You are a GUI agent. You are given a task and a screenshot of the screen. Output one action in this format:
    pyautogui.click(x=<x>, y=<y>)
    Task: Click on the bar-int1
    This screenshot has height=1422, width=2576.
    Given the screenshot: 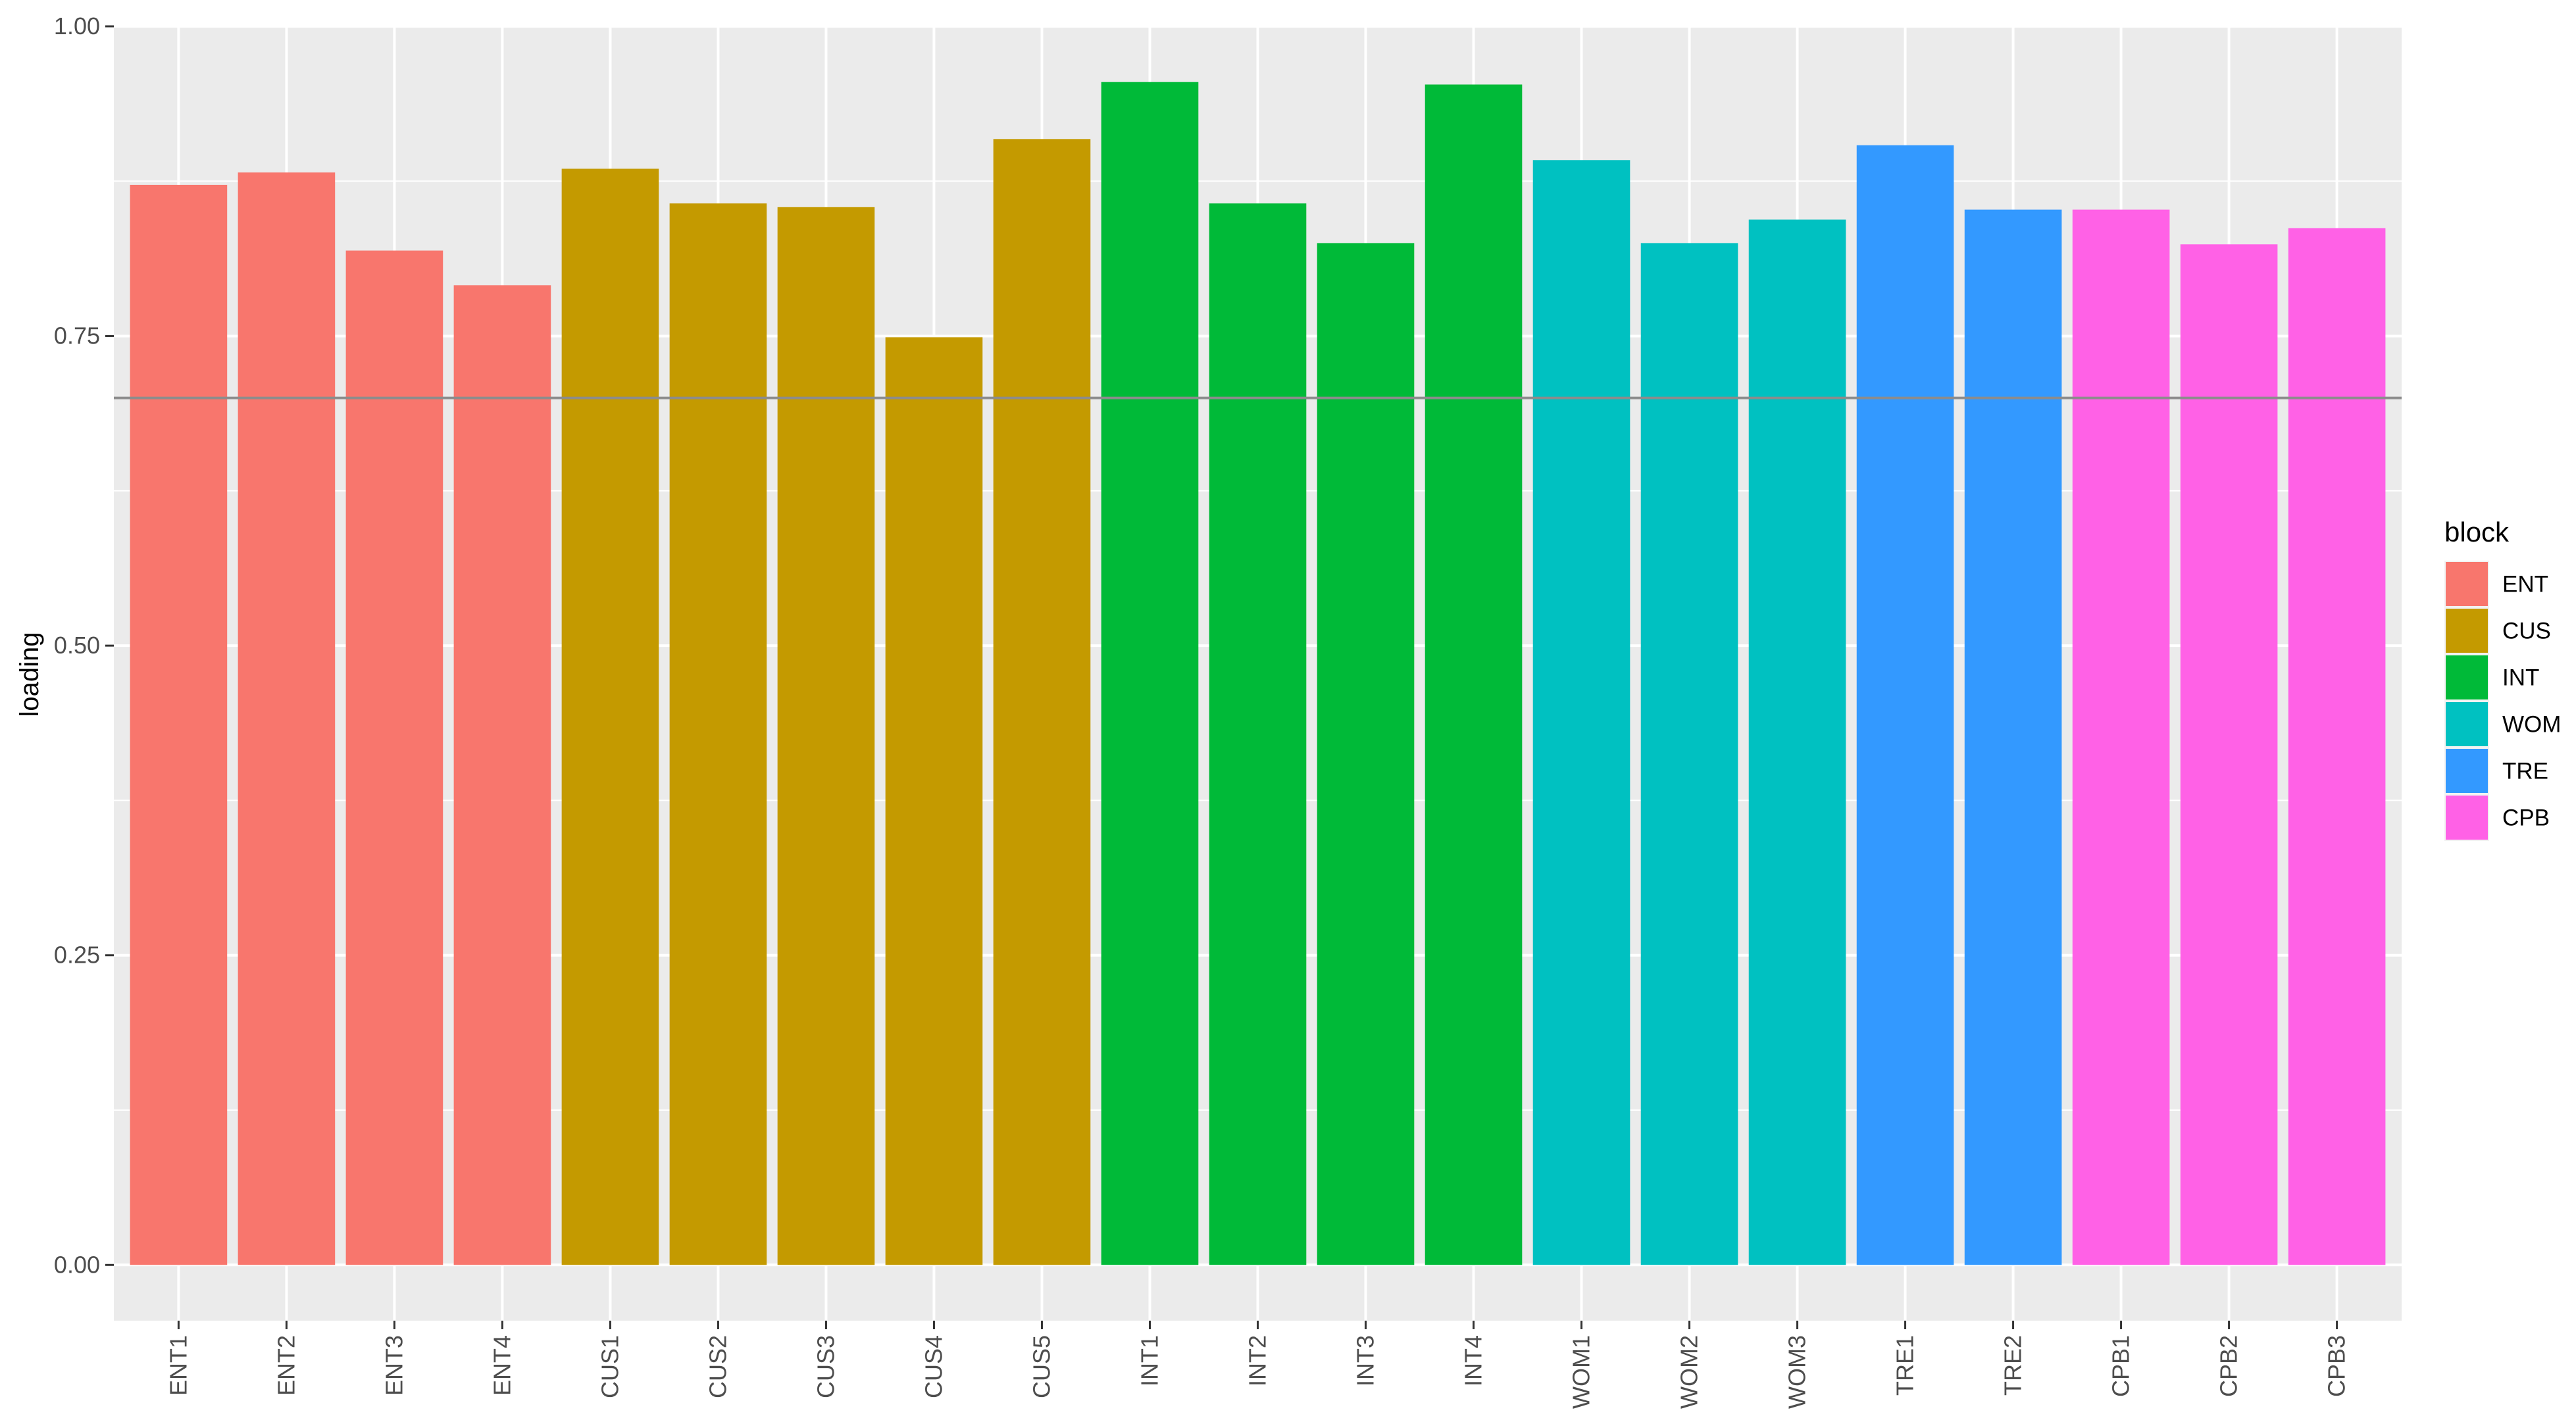 What is the action you would take?
    pyautogui.click(x=1150, y=673)
    